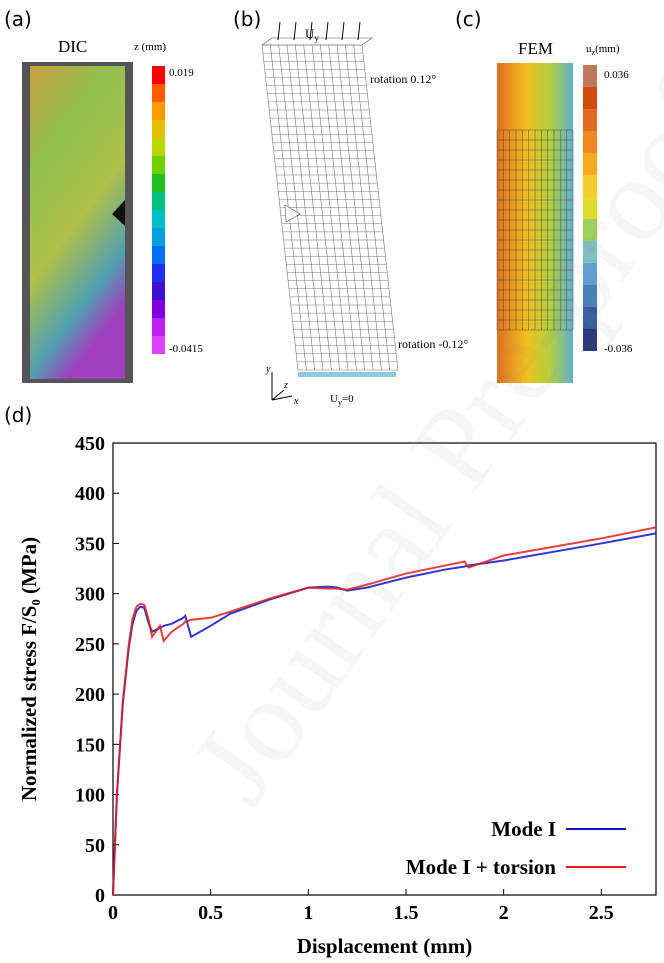 Image resolution: width=664 pixels, height=963 pixels. What do you see at coordinates (210, 913) in the screenshot?
I see `x-tick-label: 0.5` at bounding box center [210, 913].